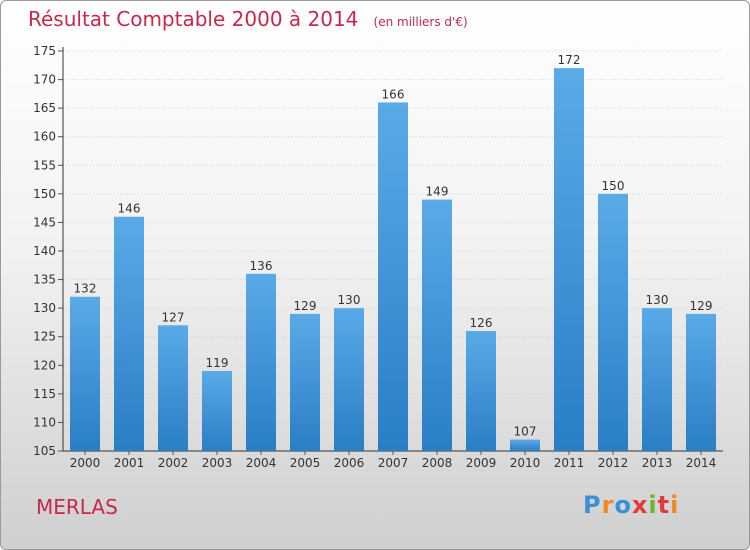 The height and width of the screenshot is (550, 750). I want to click on x-tick-label: 2012, so click(613, 463).